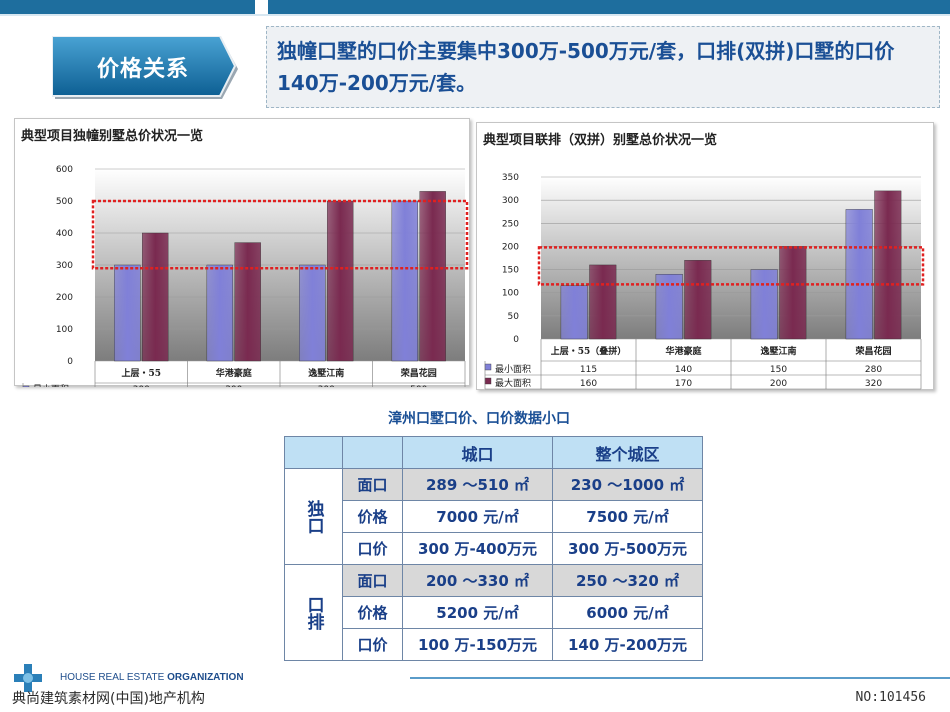 The image size is (950, 712). I want to click on cell-value: 200 ～330 ㎡, so click(477, 580).